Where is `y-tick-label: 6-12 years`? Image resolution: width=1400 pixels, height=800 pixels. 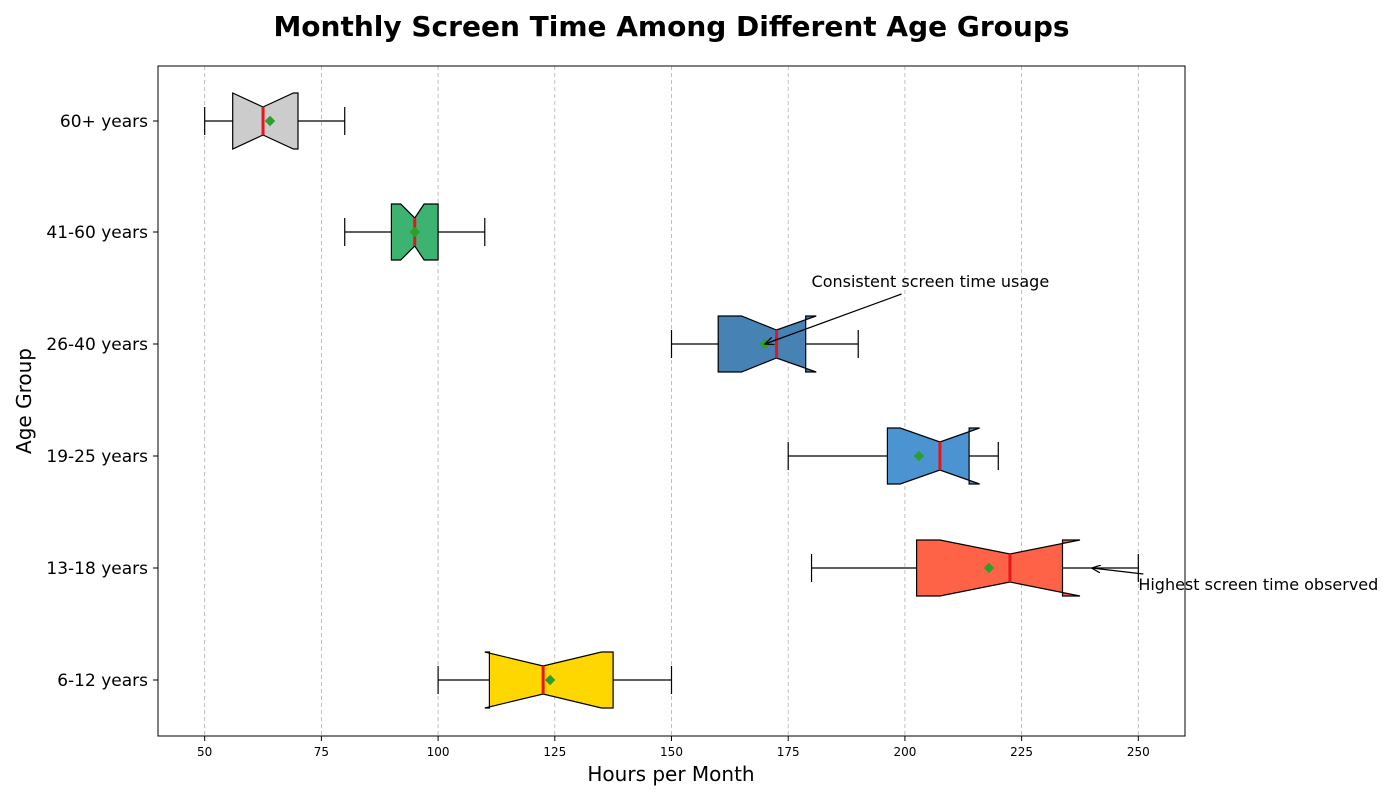
y-tick-label: 6-12 years is located at coordinates (102, 681).